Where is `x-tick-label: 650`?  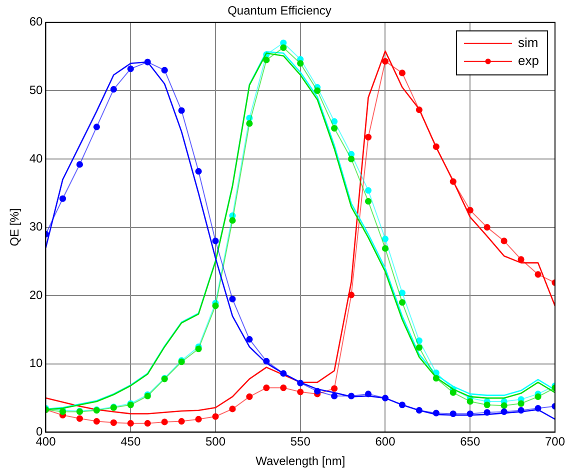 x-tick-label: 650 is located at coordinates (470, 441).